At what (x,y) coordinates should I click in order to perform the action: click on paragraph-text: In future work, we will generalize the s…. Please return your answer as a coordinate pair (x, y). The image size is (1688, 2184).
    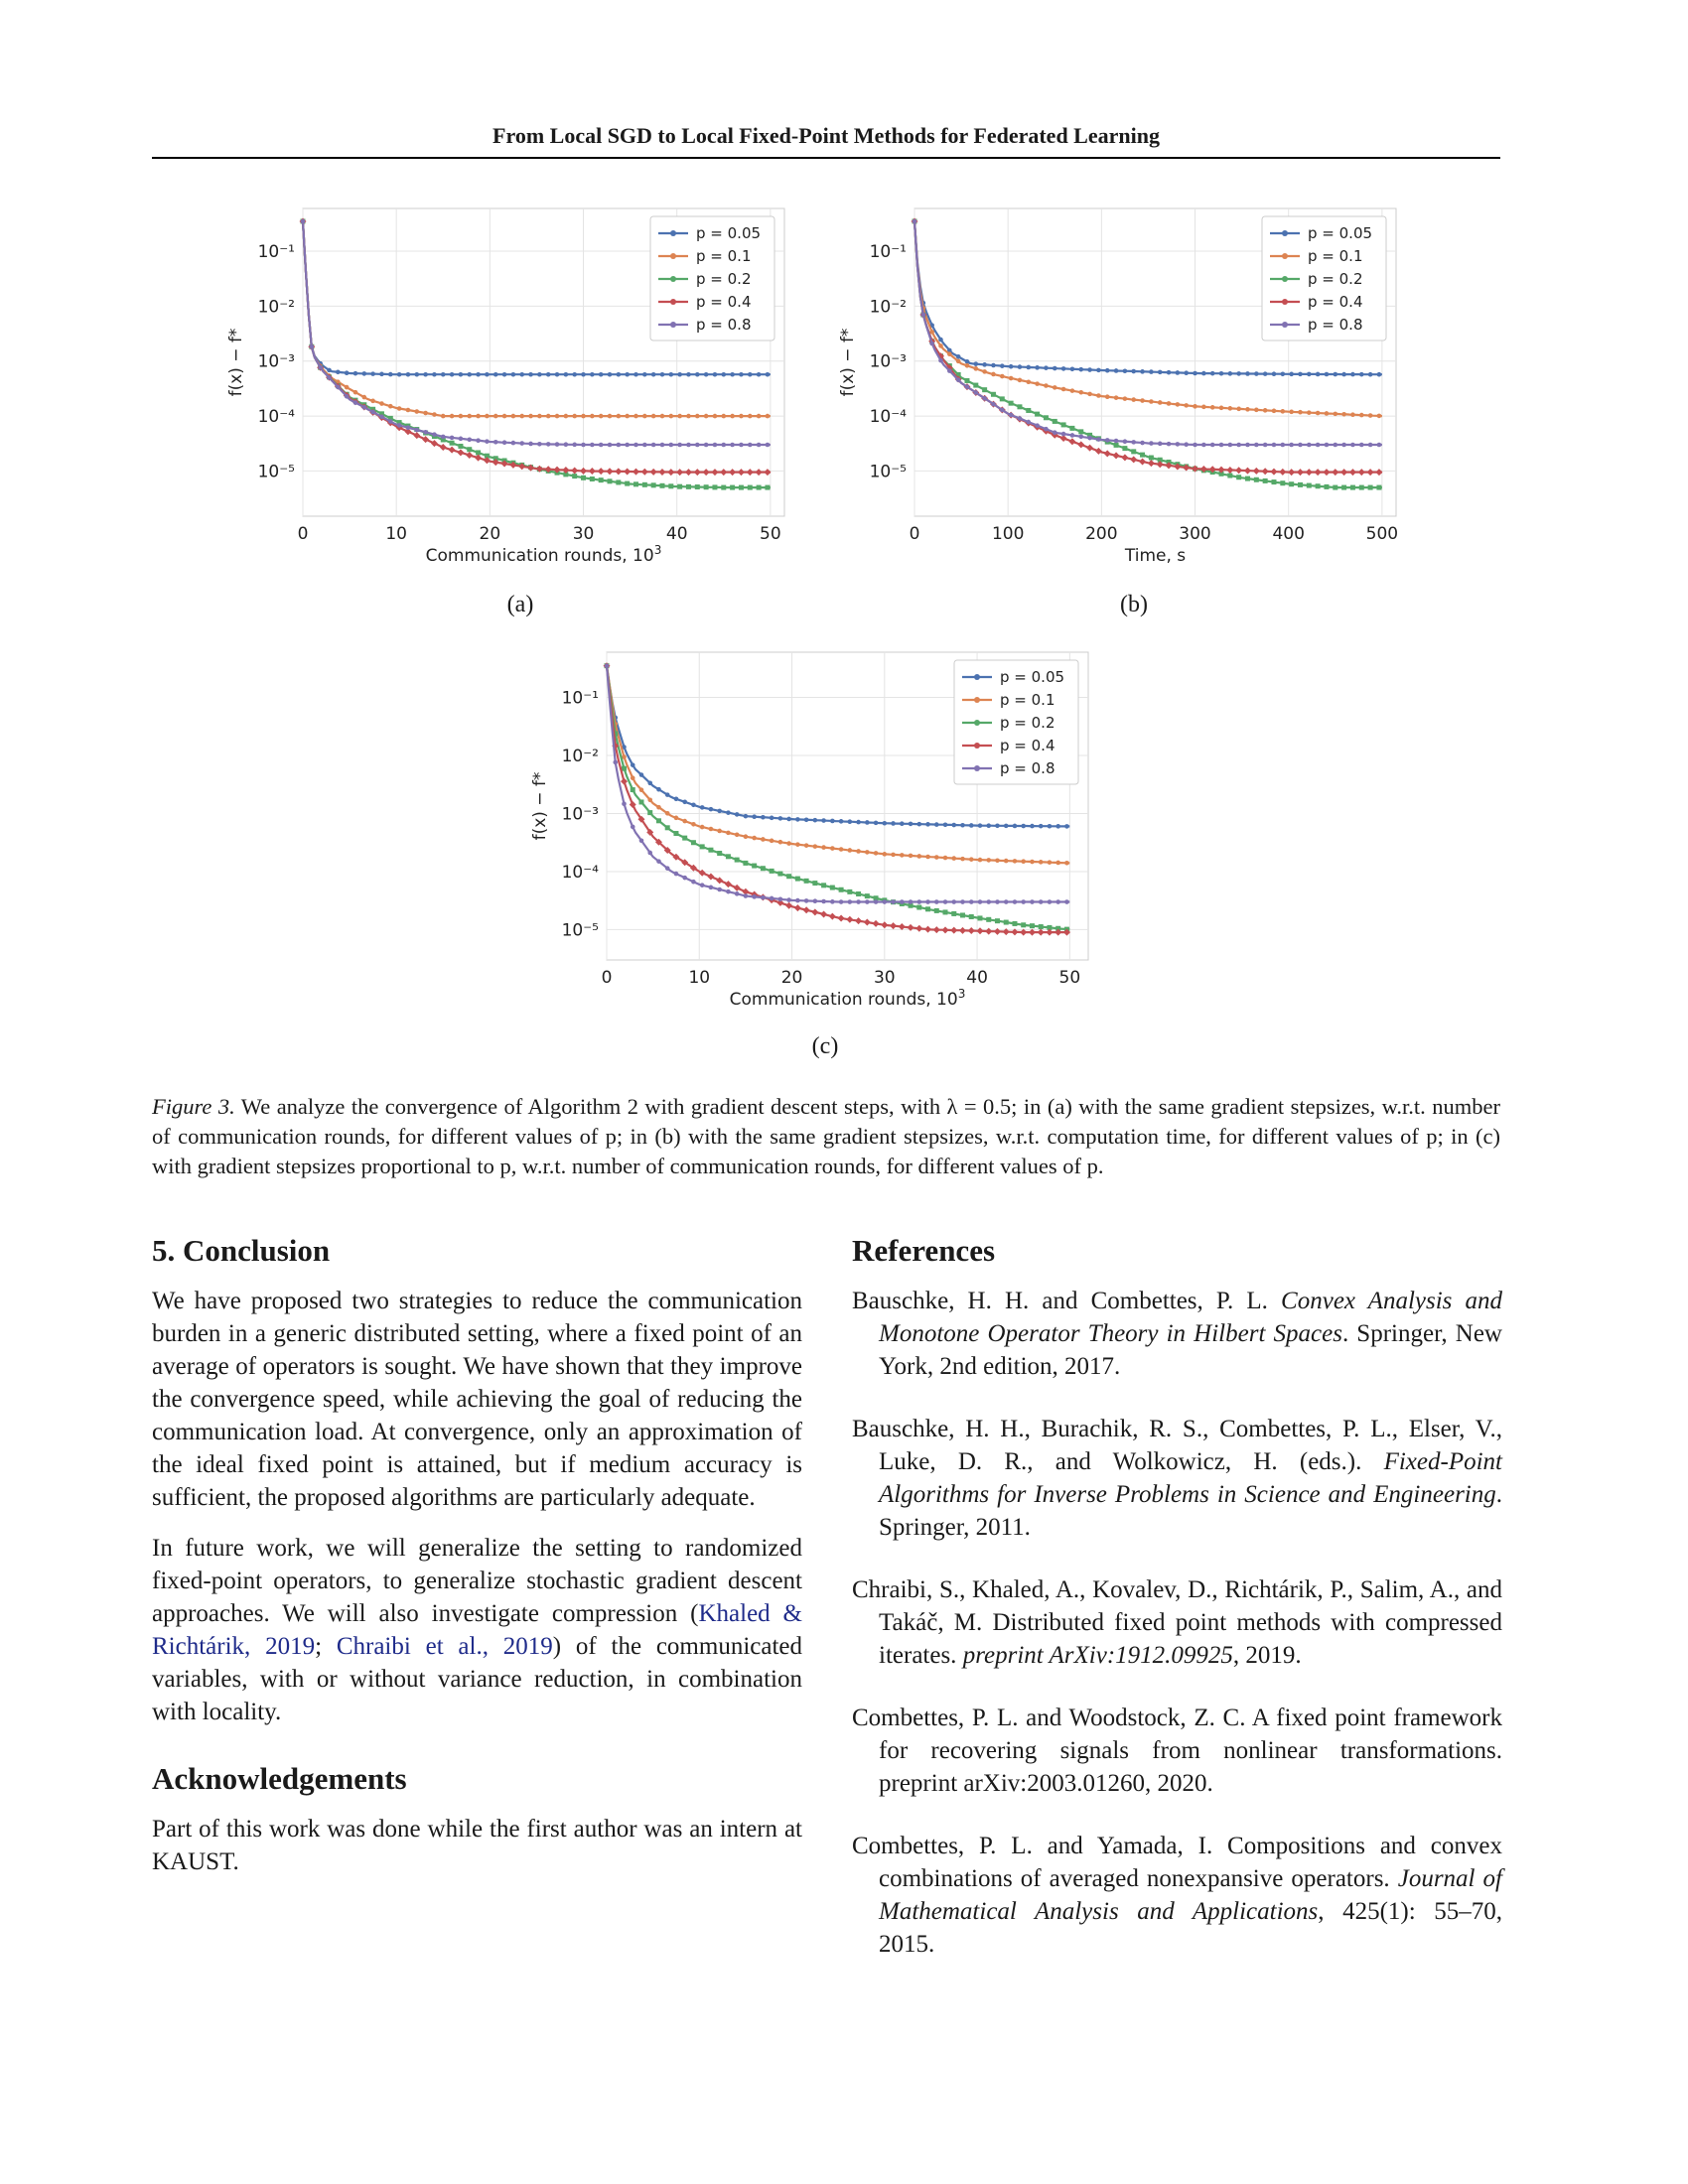
    Looking at the image, I should click on (477, 1581).